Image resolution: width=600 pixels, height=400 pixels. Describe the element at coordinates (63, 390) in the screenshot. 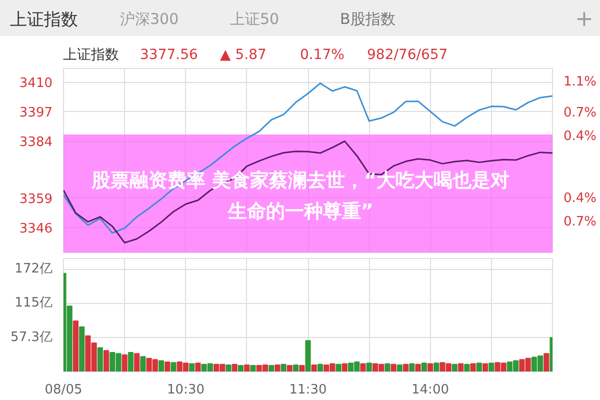

I see `x-tick-label: 08/05` at that location.